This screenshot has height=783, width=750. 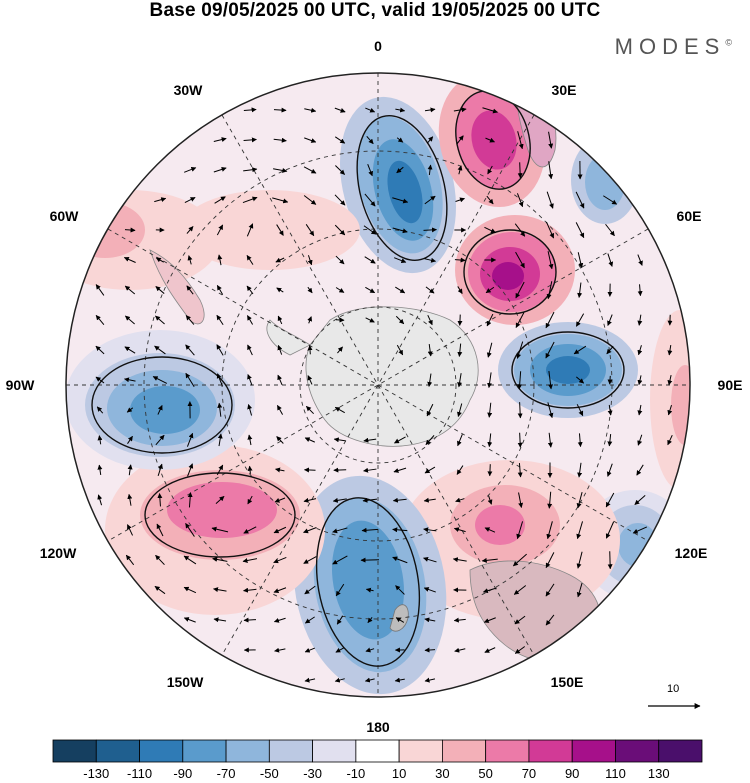 I want to click on colorbar-tick-label: -30, so click(x=312, y=773).